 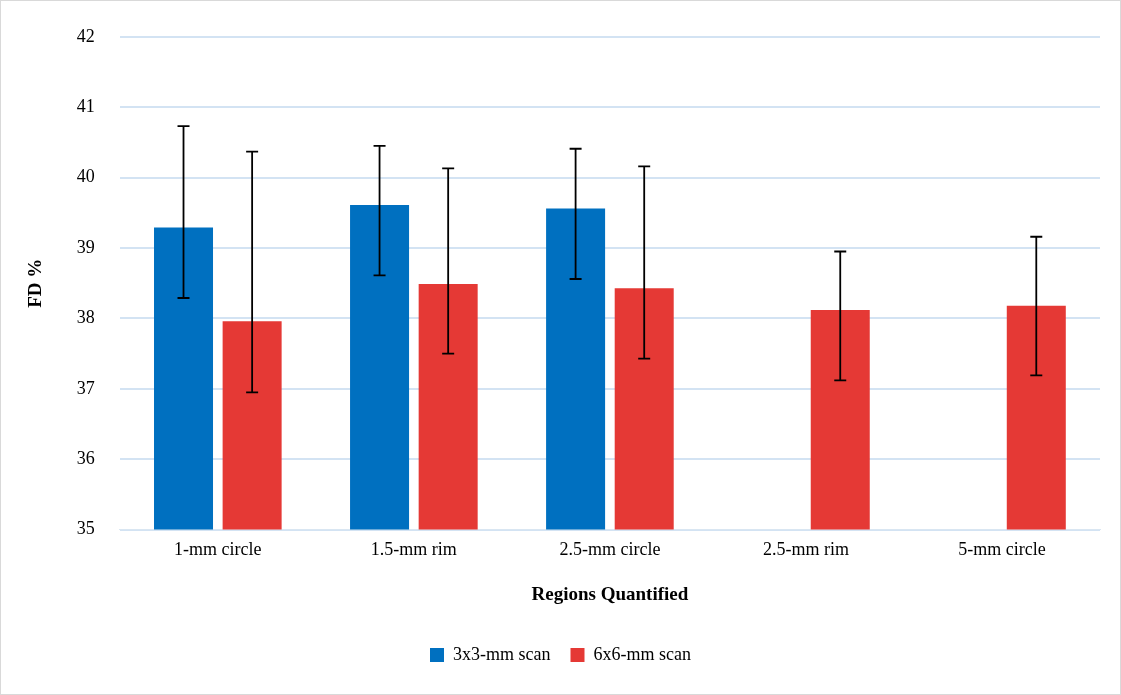 I want to click on y-tick-label: 36, so click(x=85, y=457).